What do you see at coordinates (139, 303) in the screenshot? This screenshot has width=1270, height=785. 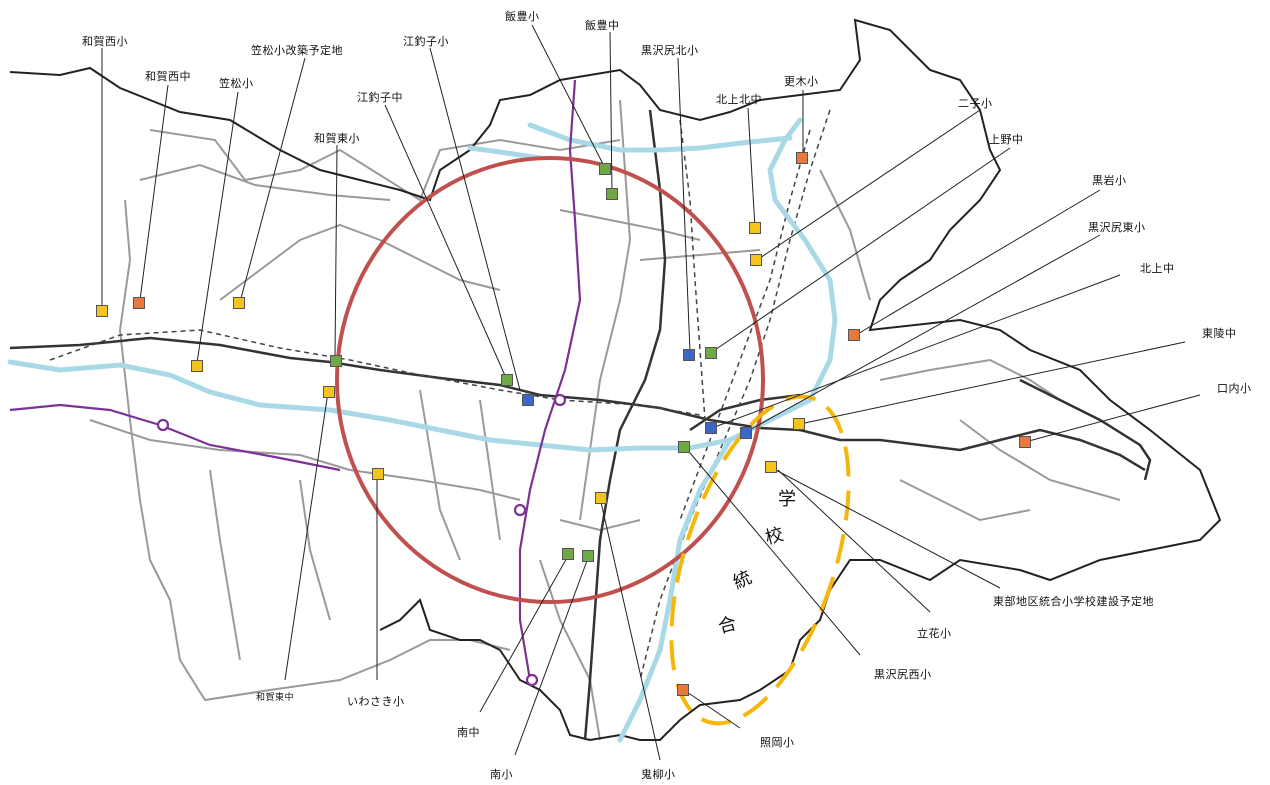 I see `marker-wagasei-chu` at bounding box center [139, 303].